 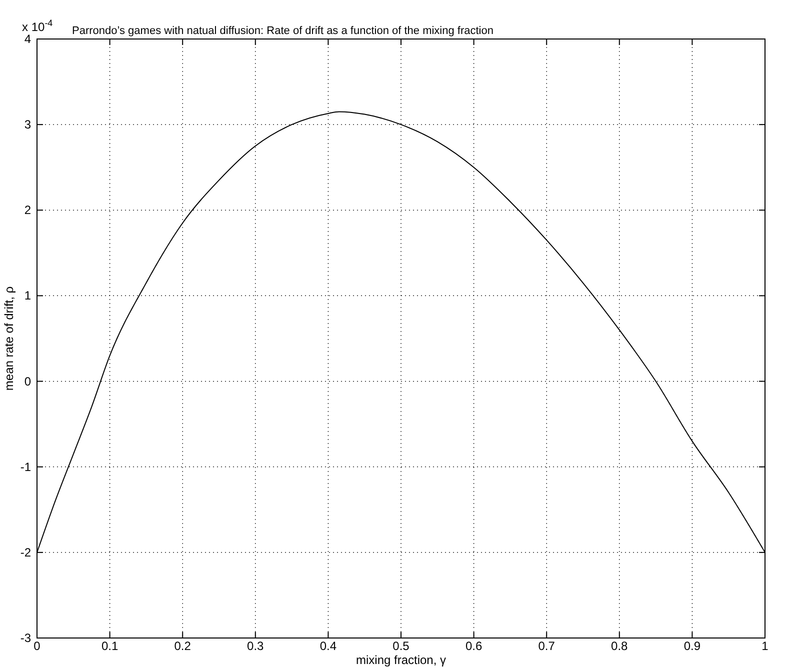 What do you see at coordinates (283, 31) in the screenshot?
I see `chart-title: Parrondo’s games with natual diffusion: Rate of drift as a function of the mixing fraction` at bounding box center [283, 31].